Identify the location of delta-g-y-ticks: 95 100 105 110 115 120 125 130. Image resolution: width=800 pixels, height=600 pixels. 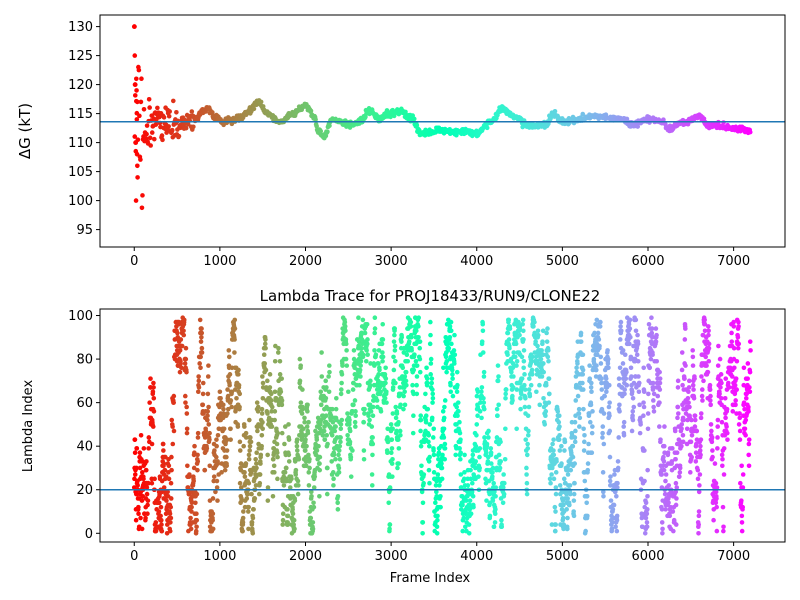
(84, 129).